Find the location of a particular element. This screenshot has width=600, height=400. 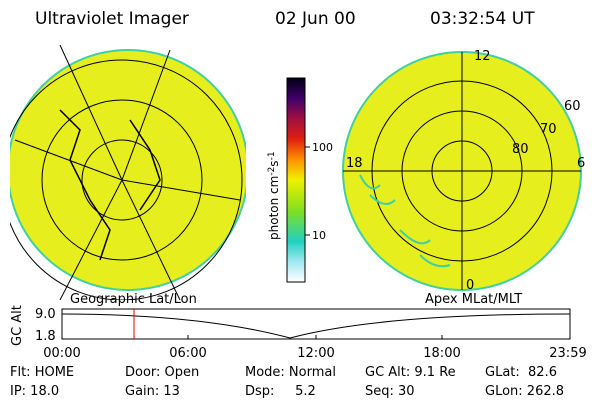

polar-label: 12 is located at coordinates (482, 56).